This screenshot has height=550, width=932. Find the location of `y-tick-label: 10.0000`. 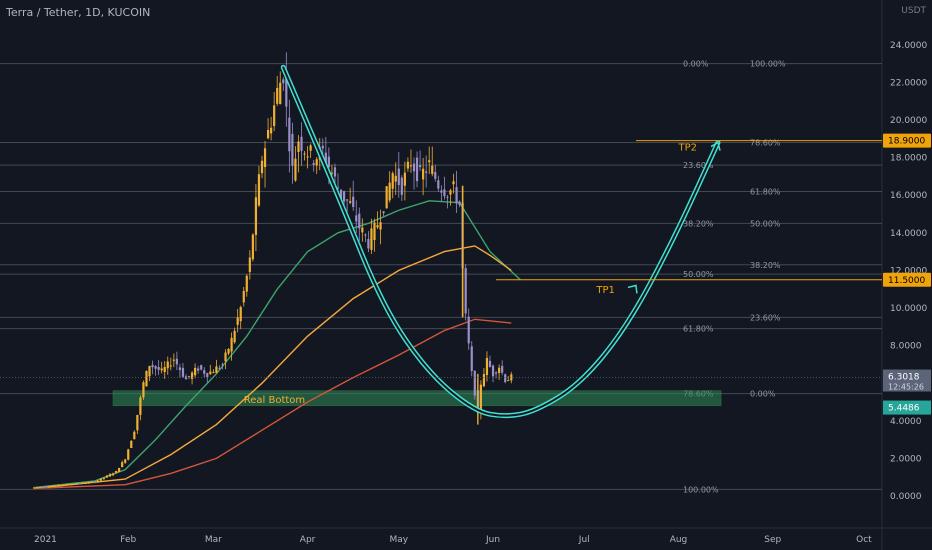

y-tick-label: 10.0000 is located at coordinates (908, 309).